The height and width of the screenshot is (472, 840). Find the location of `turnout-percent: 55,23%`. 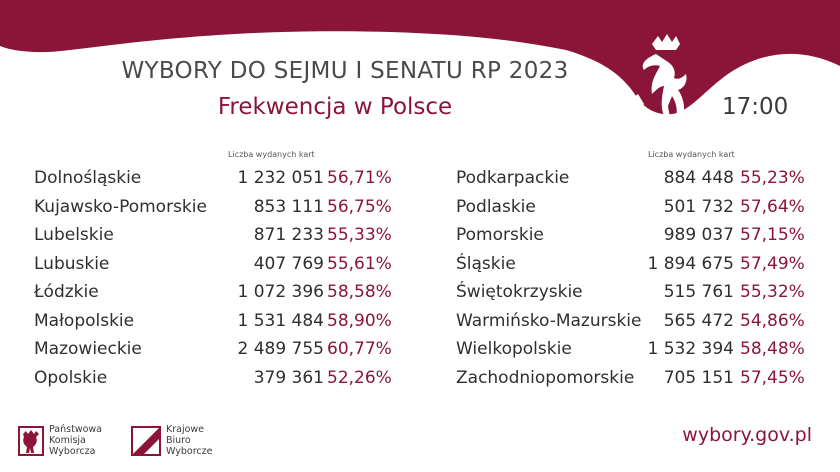

turnout-percent: 55,23% is located at coordinates (772, 178).